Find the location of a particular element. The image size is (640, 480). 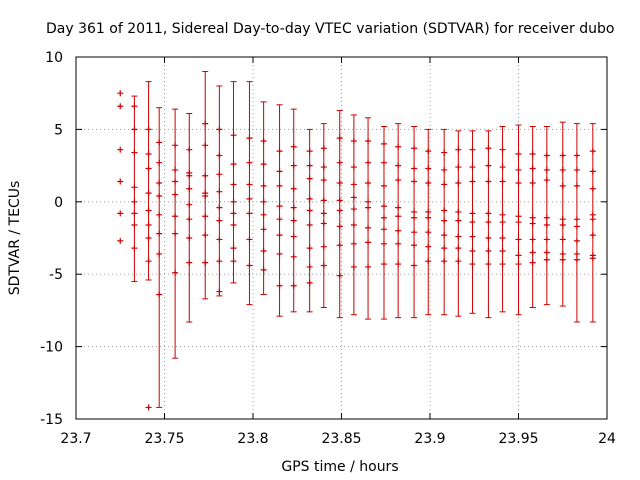

y-tick-label: -15 is located at coordinates (51, 420).